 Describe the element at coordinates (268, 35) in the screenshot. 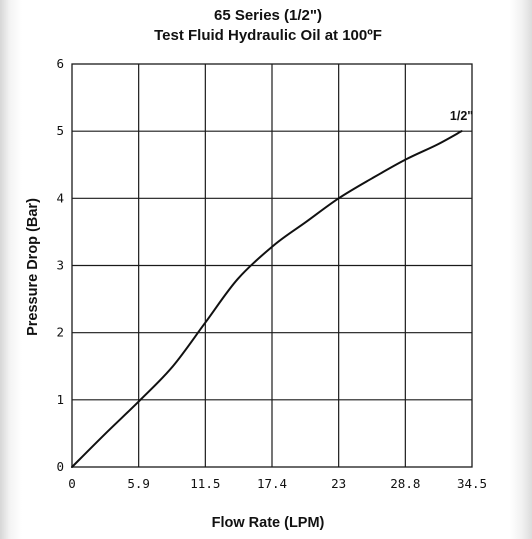

I see `chart-subtitle: Test Fluid Hydraulic Oil at 100ºF` at that location.